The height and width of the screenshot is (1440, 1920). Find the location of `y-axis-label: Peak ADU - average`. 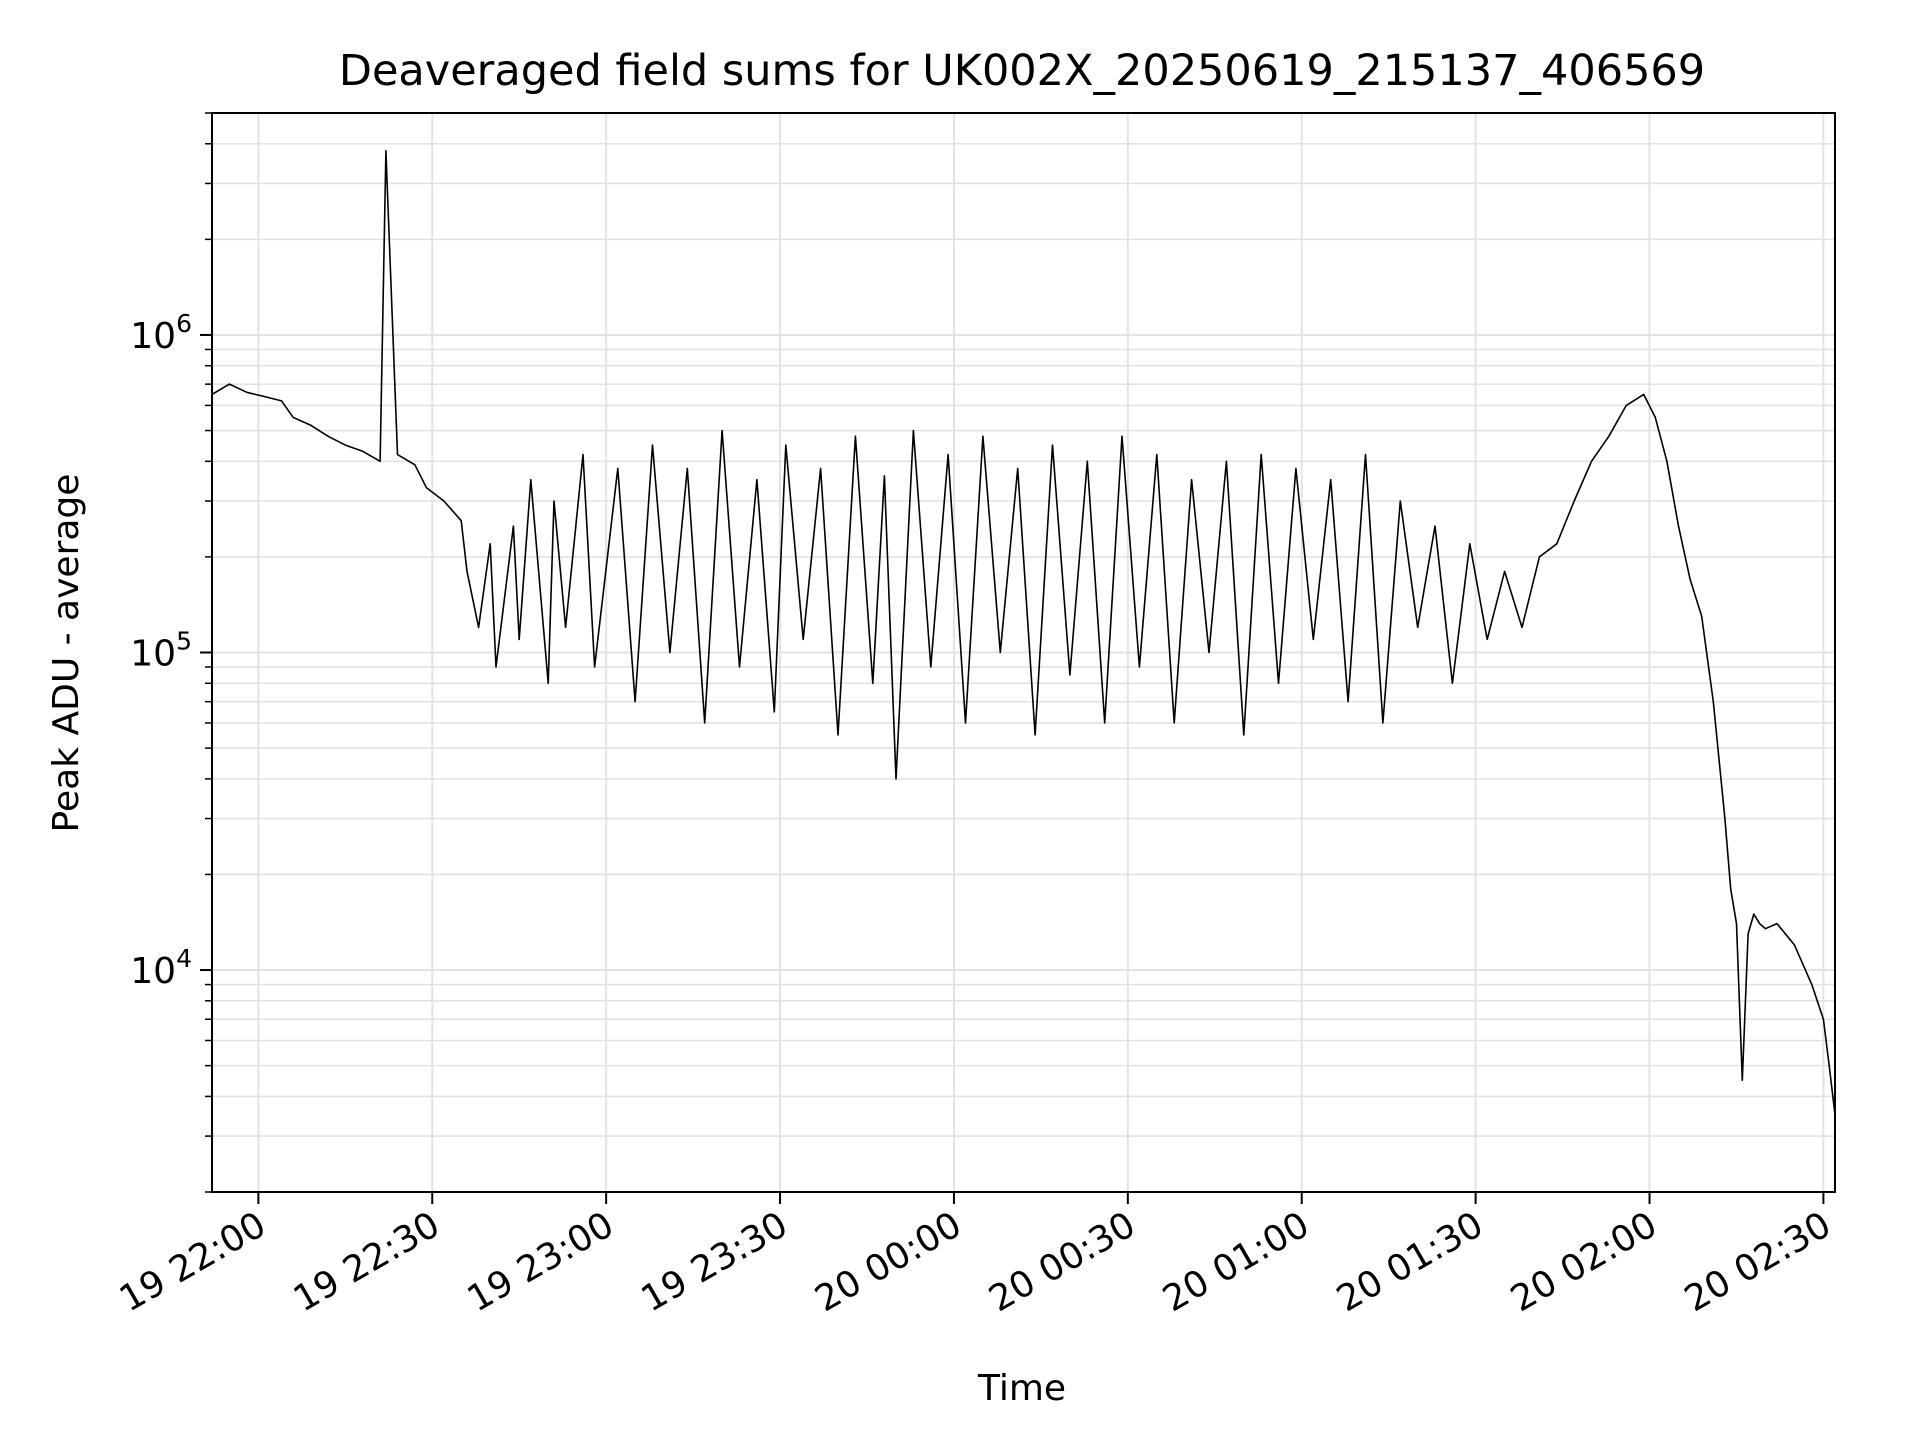

y-axis-label: Peak ADU - average is located at coordinates (66, 653).